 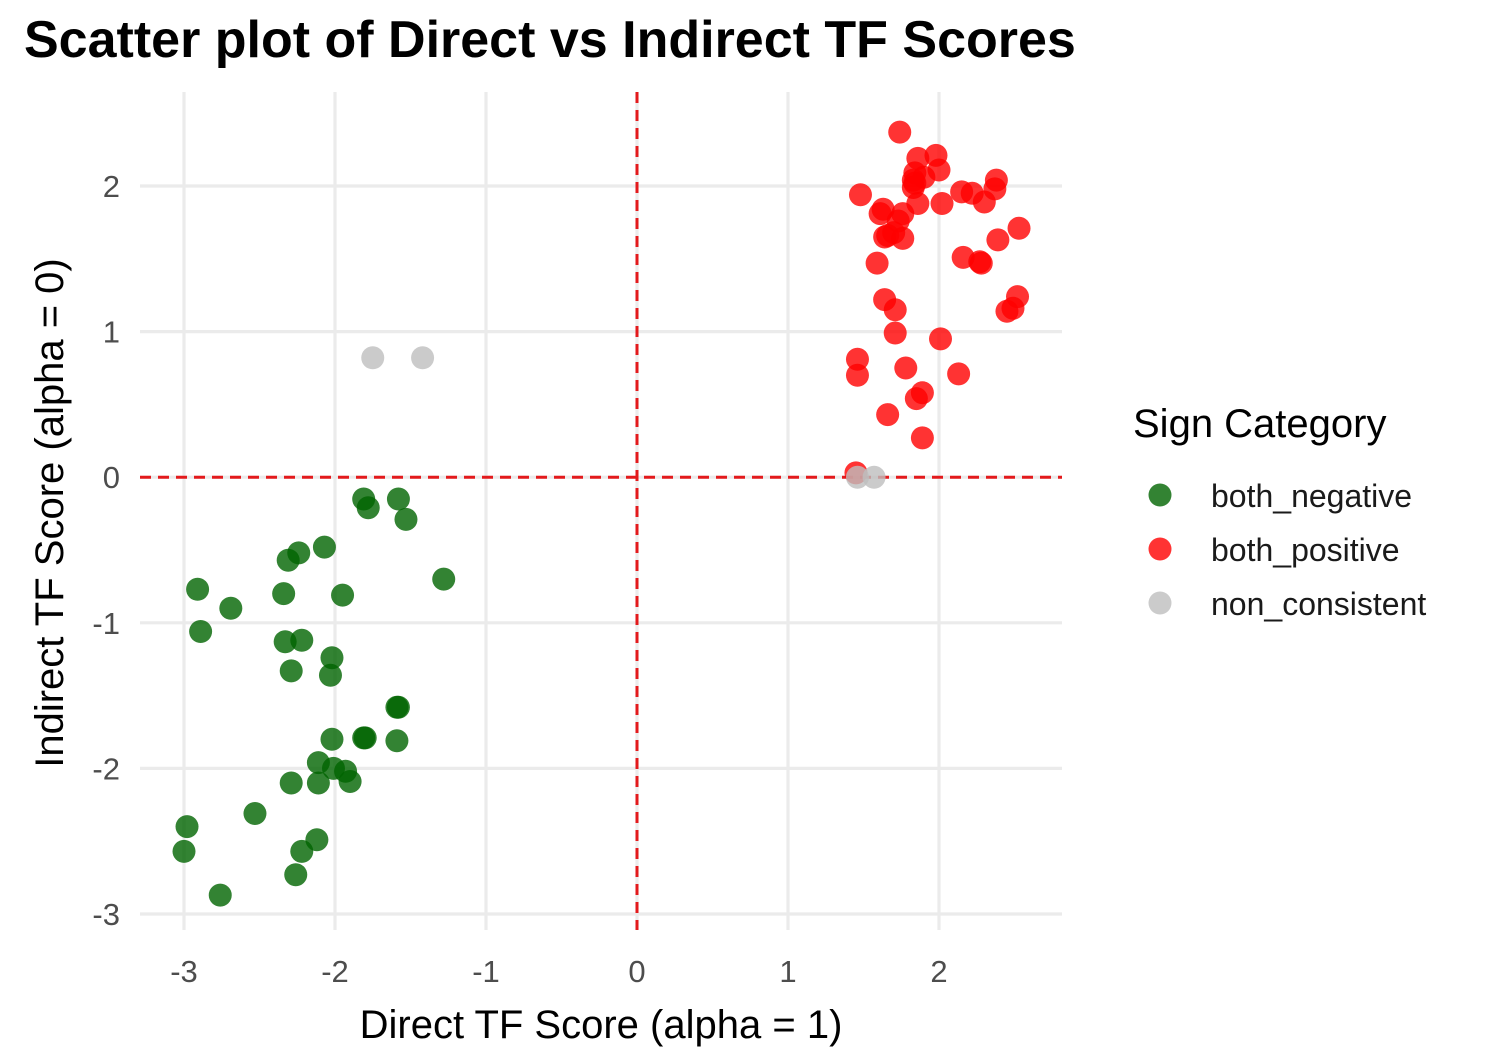 What do you see at coordinates (558, 971) in the screenshot?
I see `x-axis-ticks: -3 -2 -1 0 1 2` at bounding box center [558, 971].